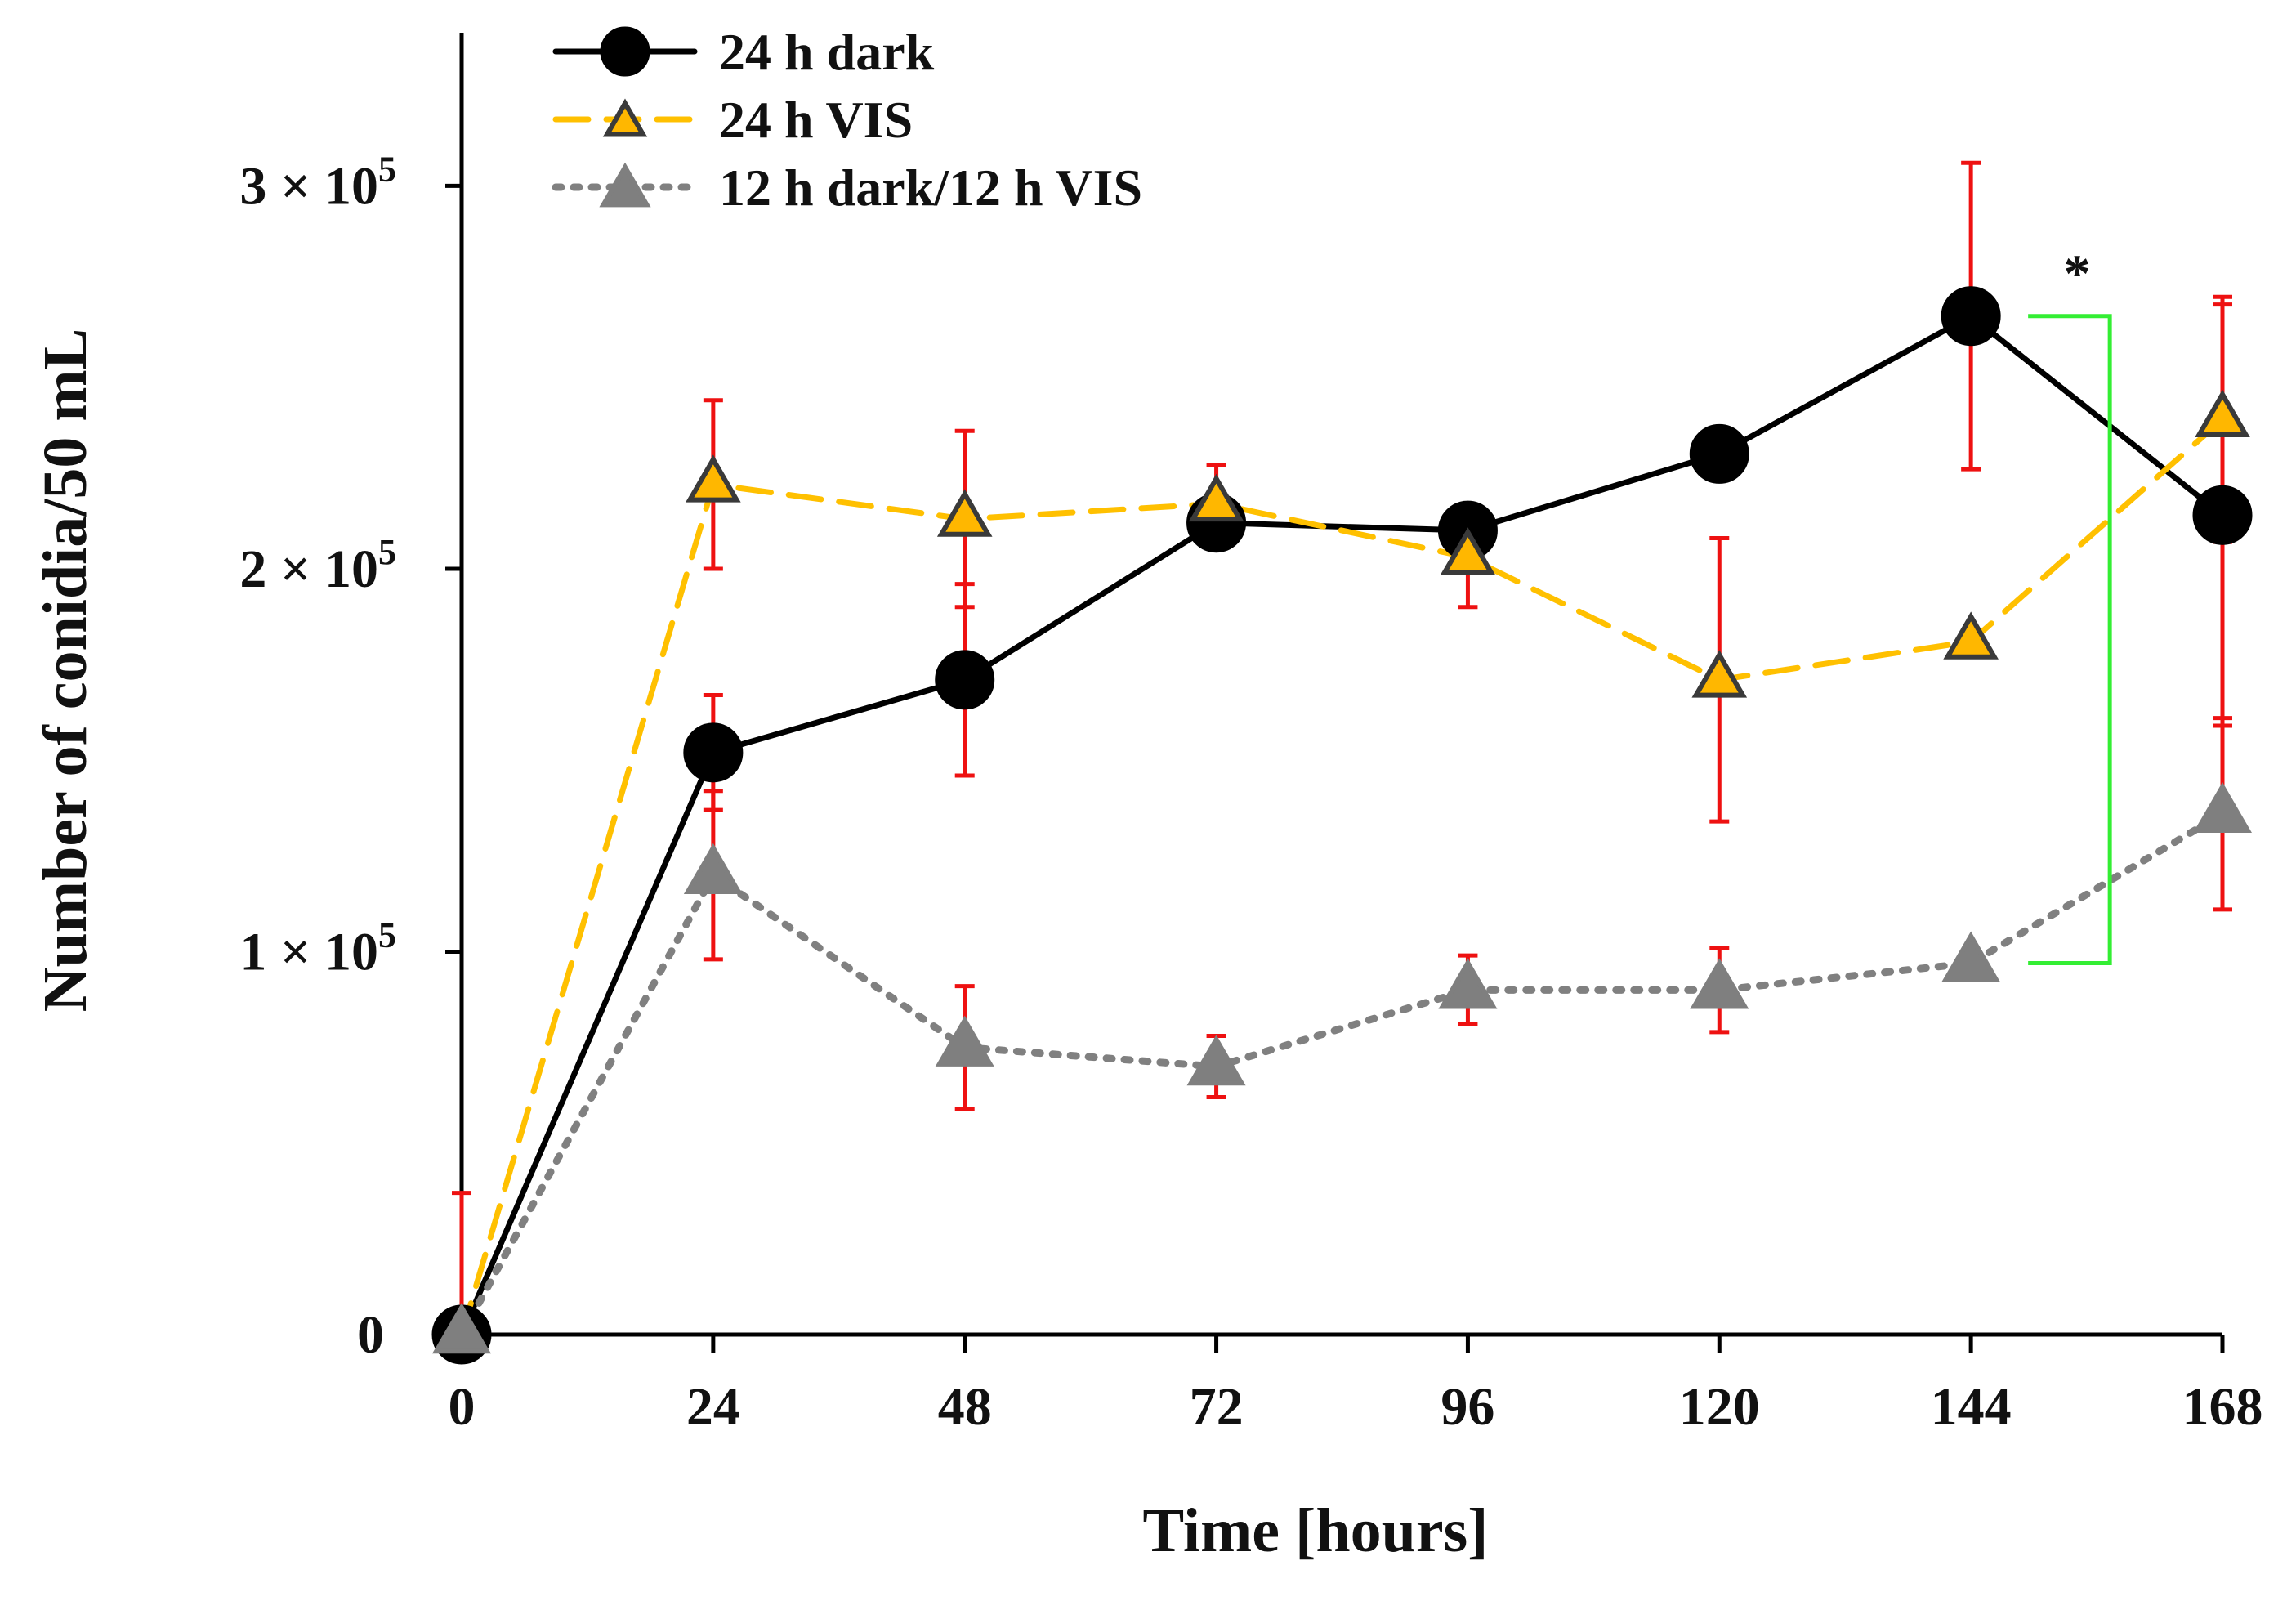 The height and width of the screenshot is (1601, 2296). I want to click on y-tick-mantissa: 0, so click(370, 1335).